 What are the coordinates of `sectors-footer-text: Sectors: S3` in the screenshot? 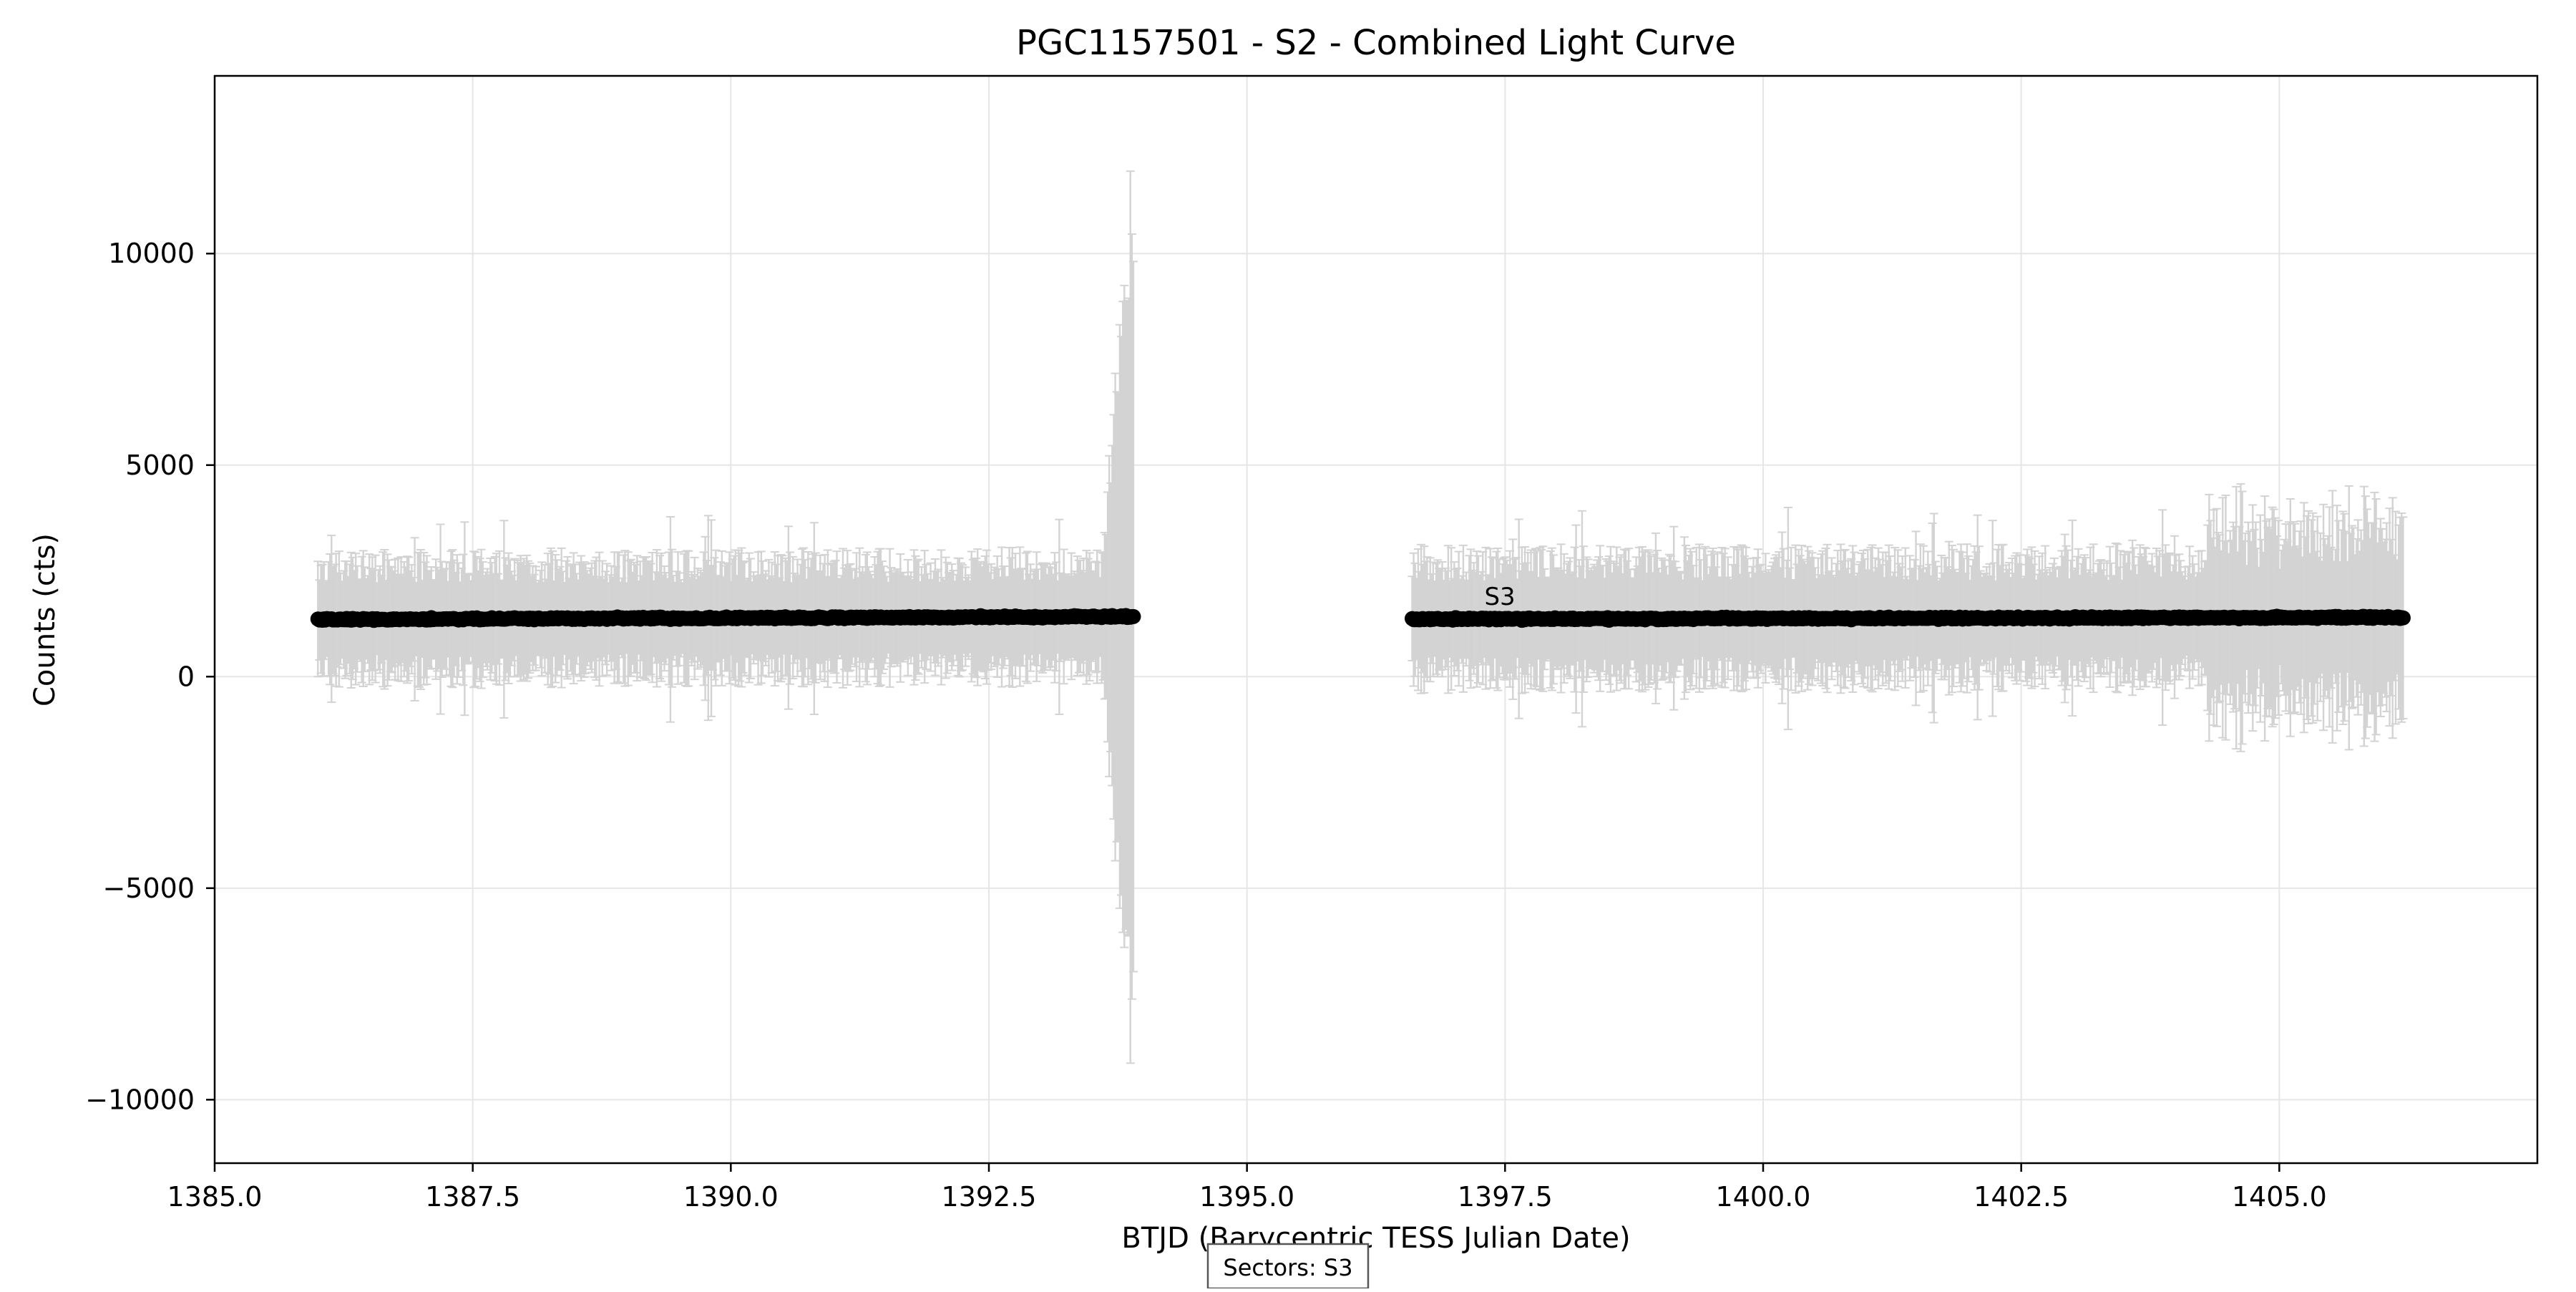 It's located at (1287, 1267).